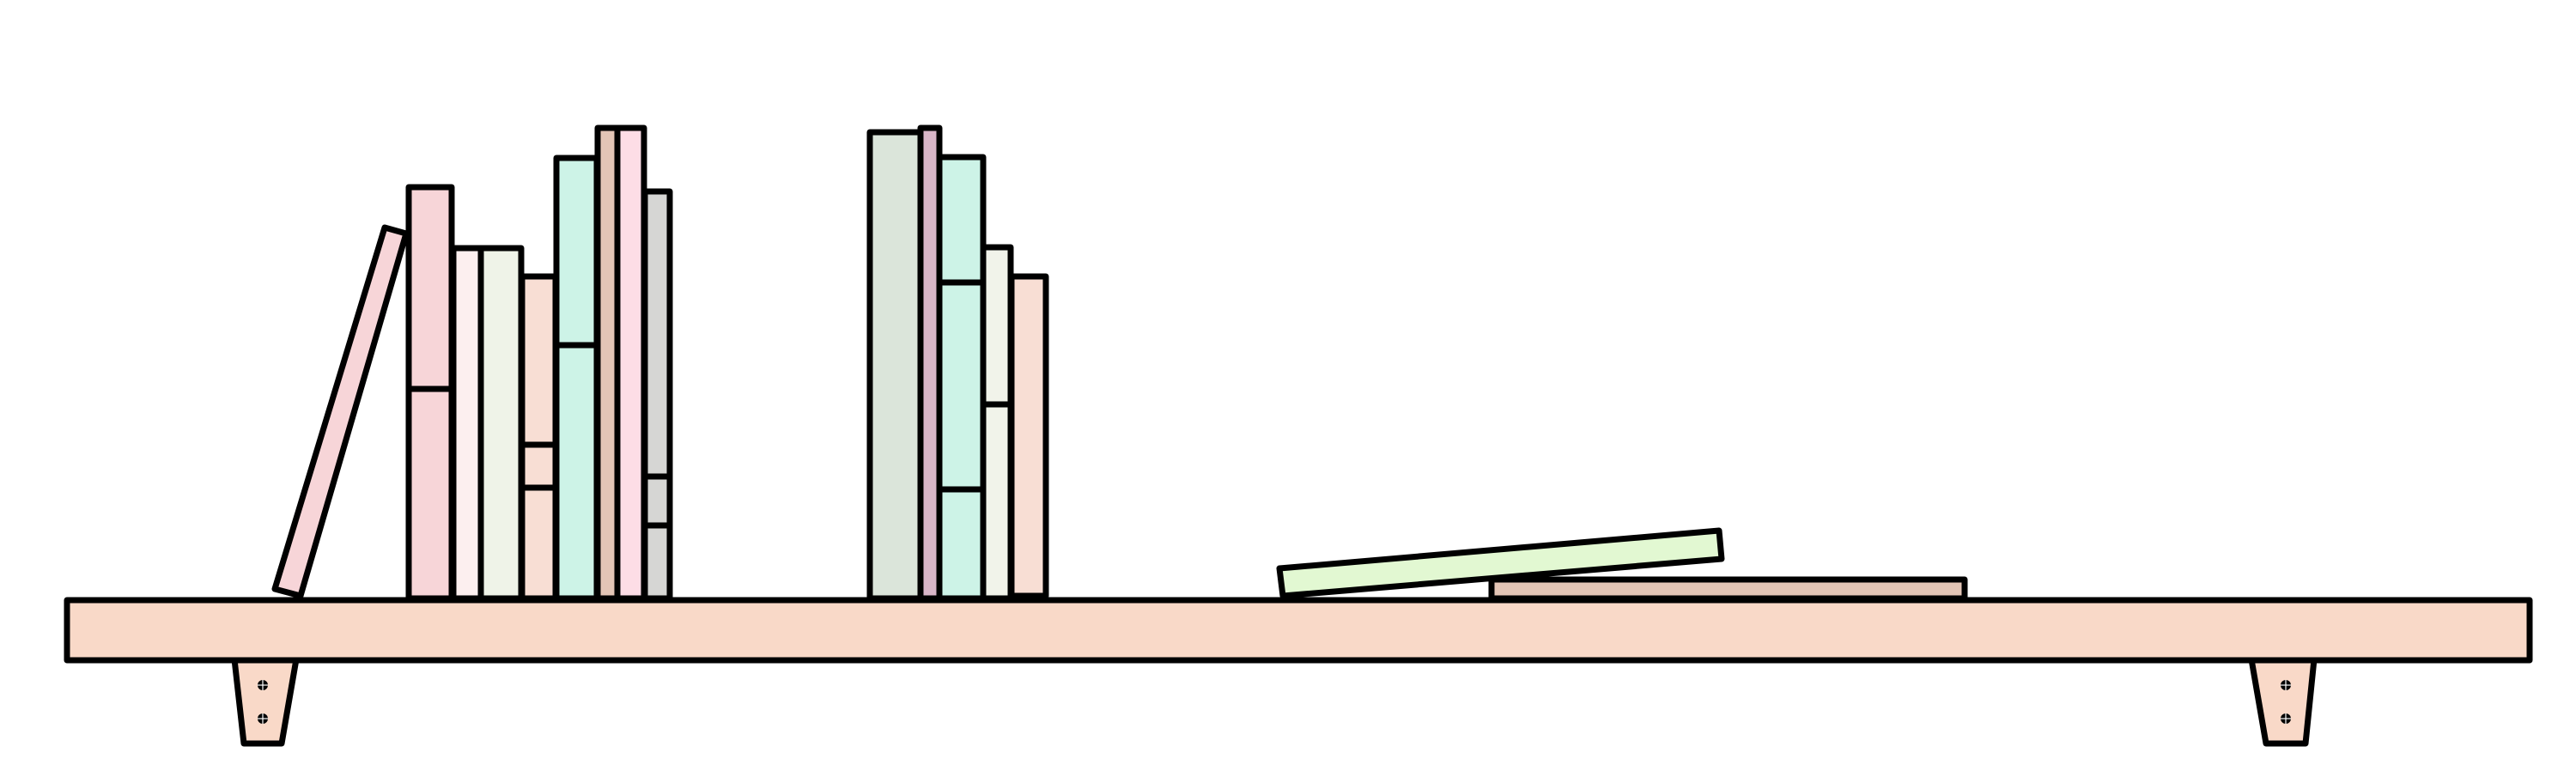 Image resolution: width=2576 pixels, height=783 pixels. I want to click on lying-book-group, so click(1622, 564).